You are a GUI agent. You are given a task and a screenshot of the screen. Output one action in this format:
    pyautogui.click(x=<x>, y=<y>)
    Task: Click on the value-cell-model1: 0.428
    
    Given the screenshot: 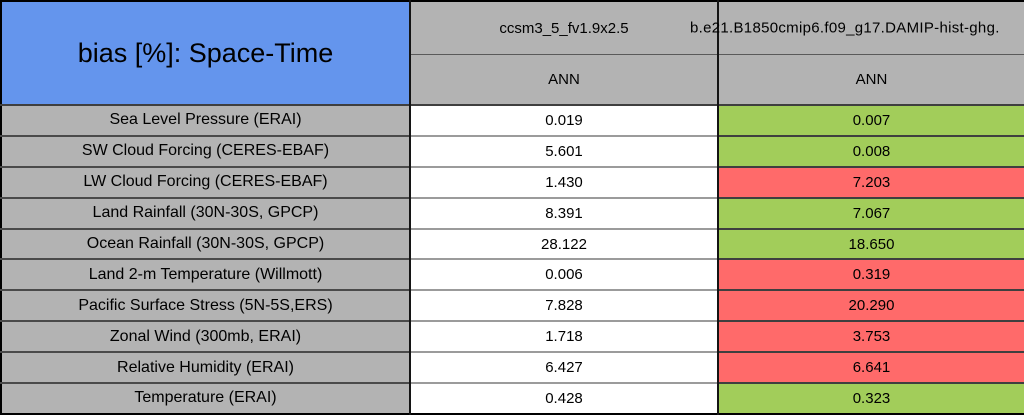 What is the action you would take?
    pyautogui.click(x=563, y=398)
    